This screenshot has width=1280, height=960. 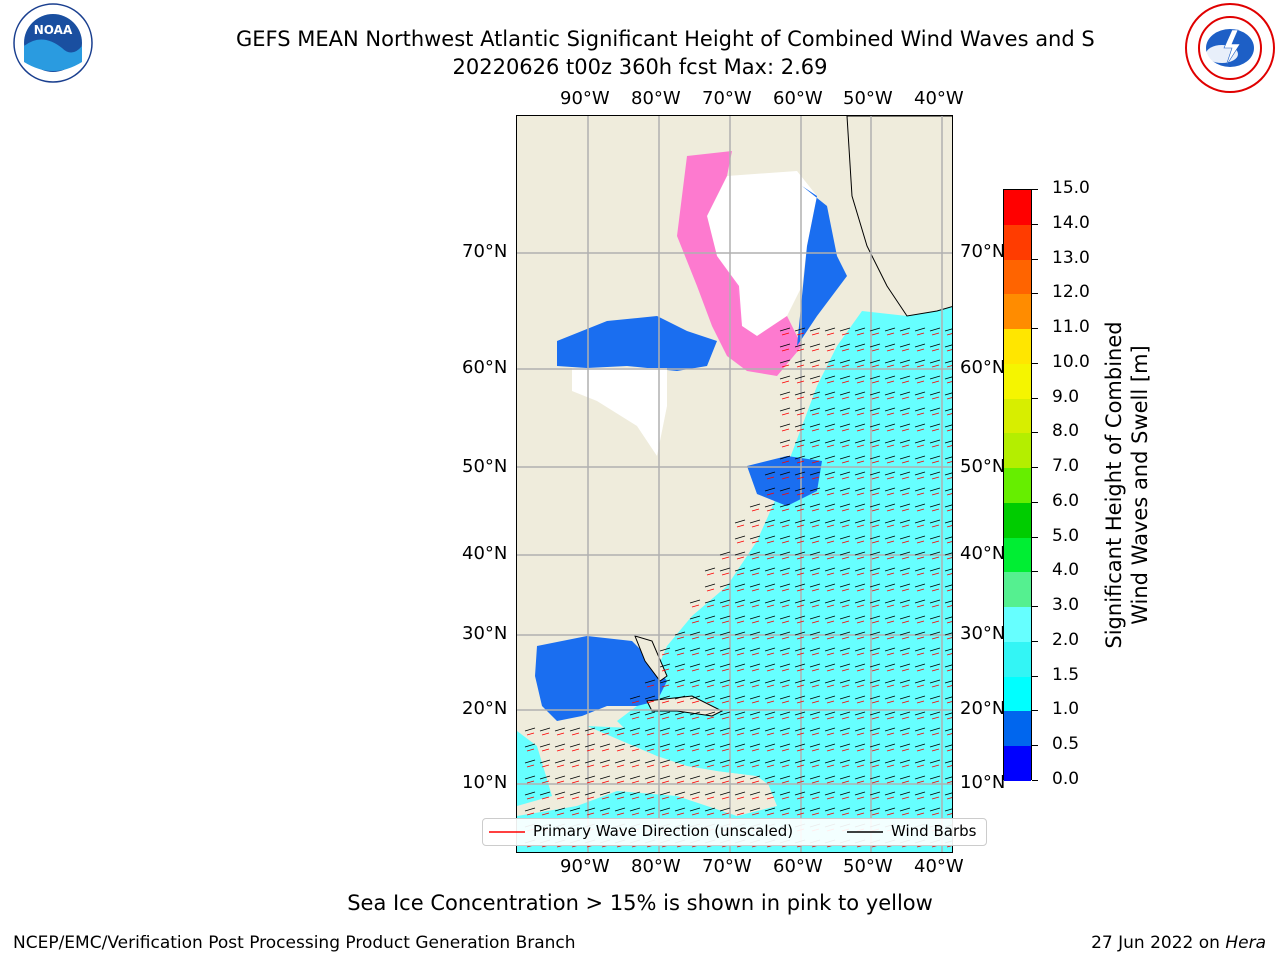 I want to click on footer-date: 27 Jun 2022 on Hera, so click(x=1178, y=943).